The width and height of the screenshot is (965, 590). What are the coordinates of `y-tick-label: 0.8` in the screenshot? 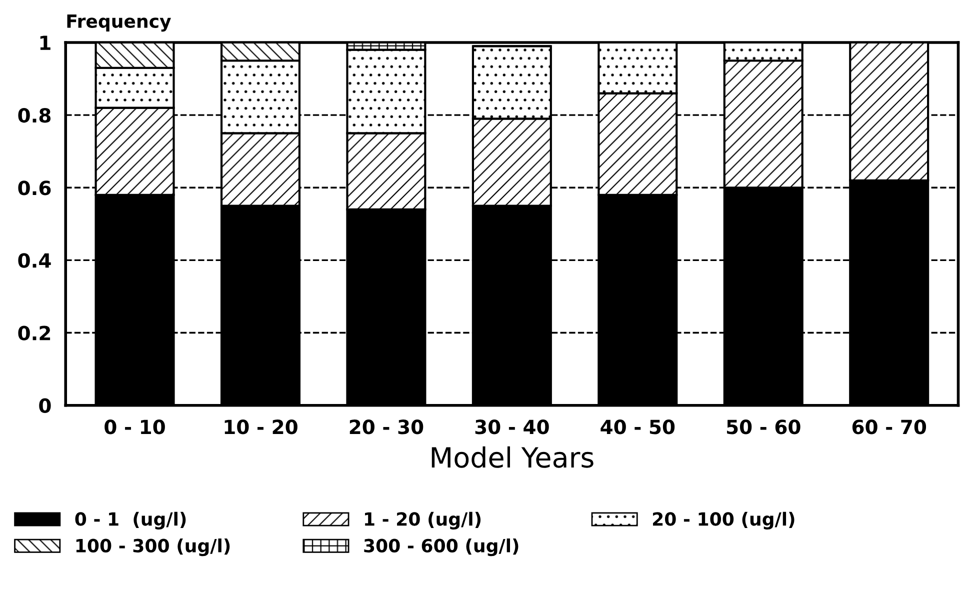 It's located at (34, 115).